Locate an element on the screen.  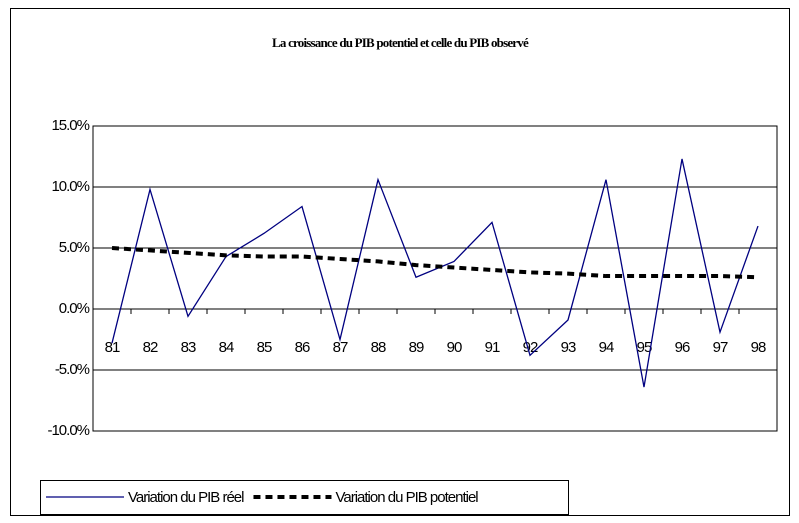
x-tick-label: 91 is located at coordinates (492, 347).